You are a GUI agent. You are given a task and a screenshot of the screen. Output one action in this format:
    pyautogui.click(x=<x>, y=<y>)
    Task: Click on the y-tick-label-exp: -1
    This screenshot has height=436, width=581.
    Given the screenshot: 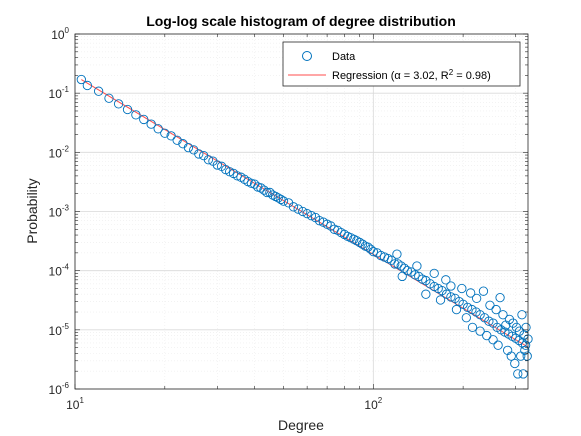 What is the action you would take?
    pyautogui.click(x=66, y=89)
    